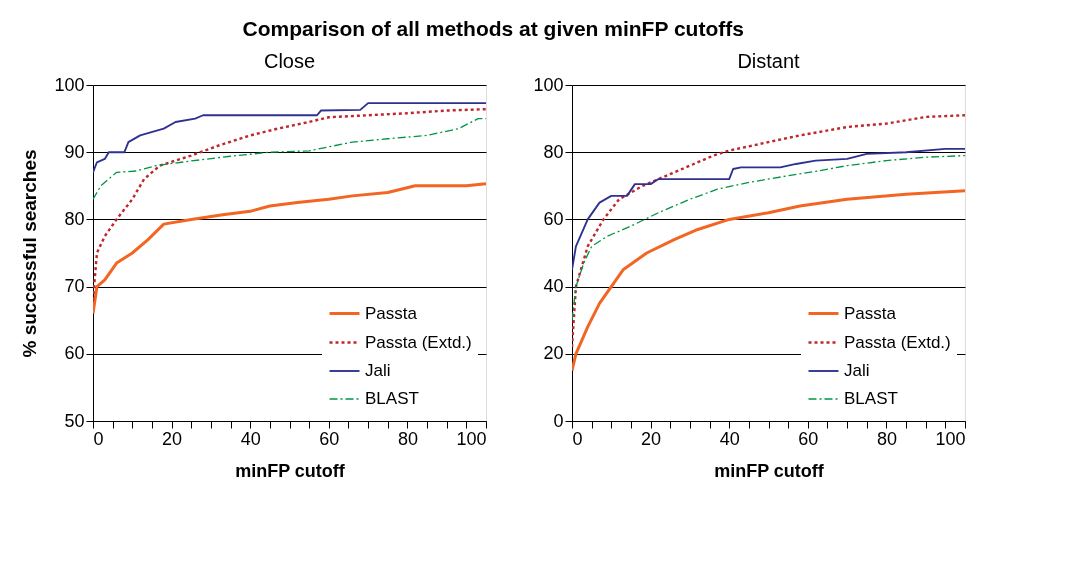 The width and height of the screenshot is (1071, 580). Describe the element at coordinates (30, 253) in the screenshot. I see `y-axis-title: % successful searches` at that location.